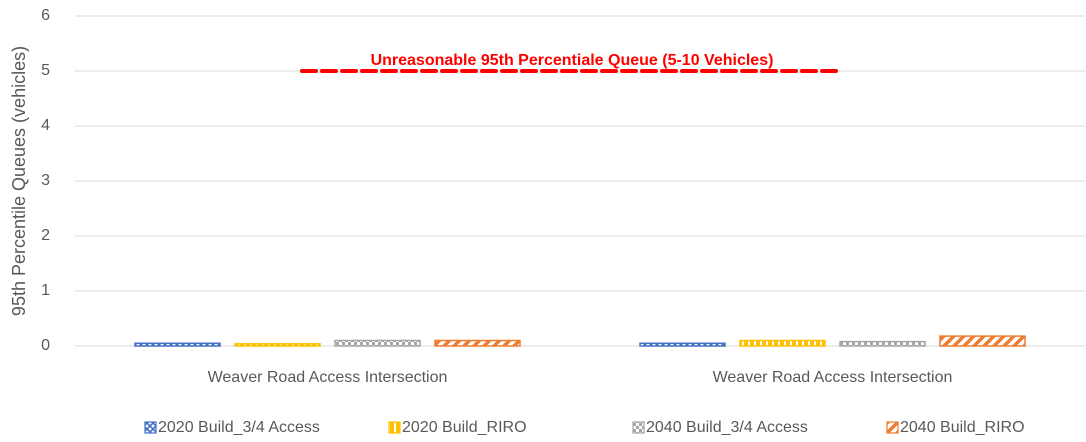  I want to click on legend-label: 2040 Build_RIRO, so click(962, 427).